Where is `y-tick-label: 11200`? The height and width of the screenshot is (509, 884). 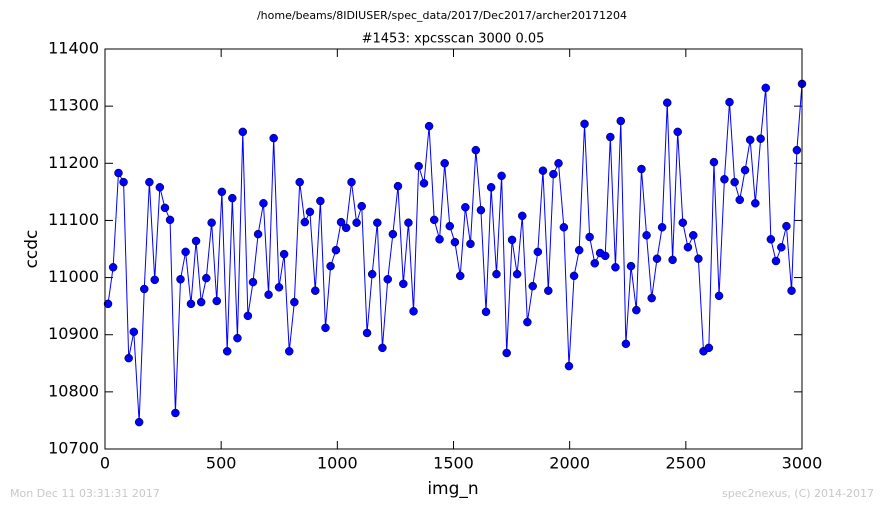 y-tick-label: 11200 is located at coordinates (73, 162).